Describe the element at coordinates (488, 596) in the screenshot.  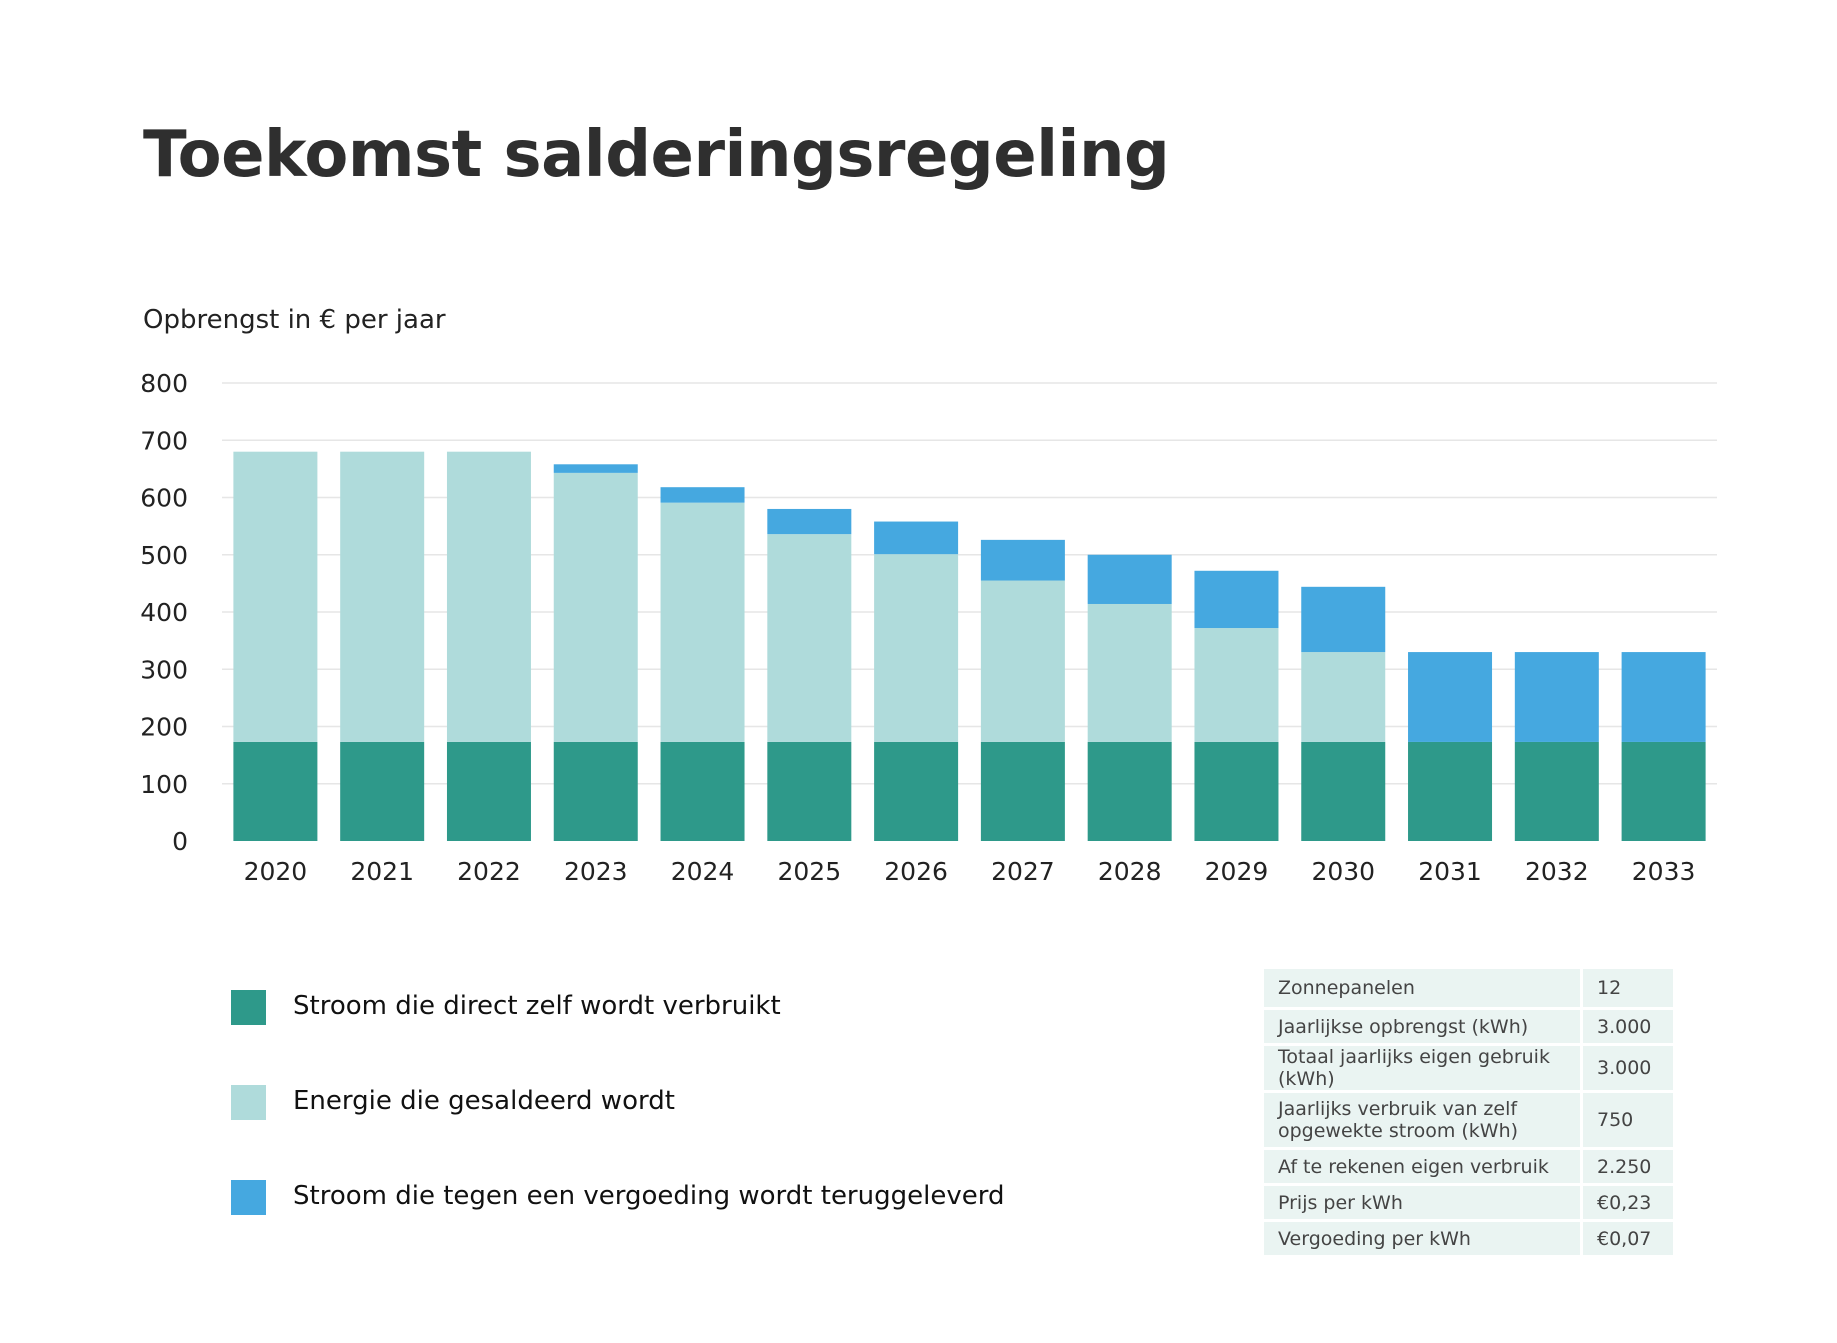
I see `bar-segment-2022-s2` at that location.